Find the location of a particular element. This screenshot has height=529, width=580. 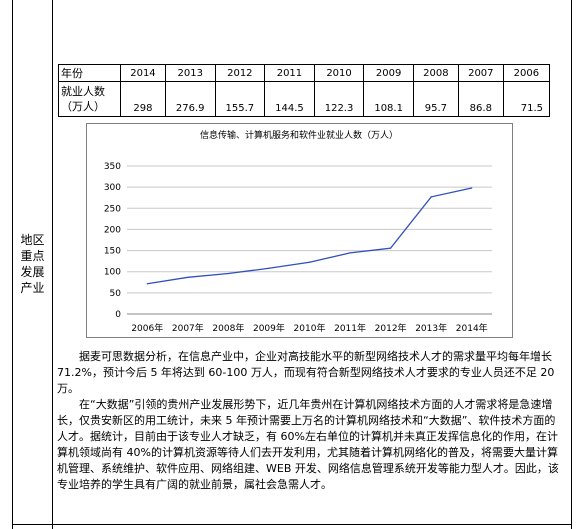

side-label-line: 重点 is located at coordinates (32, 256).